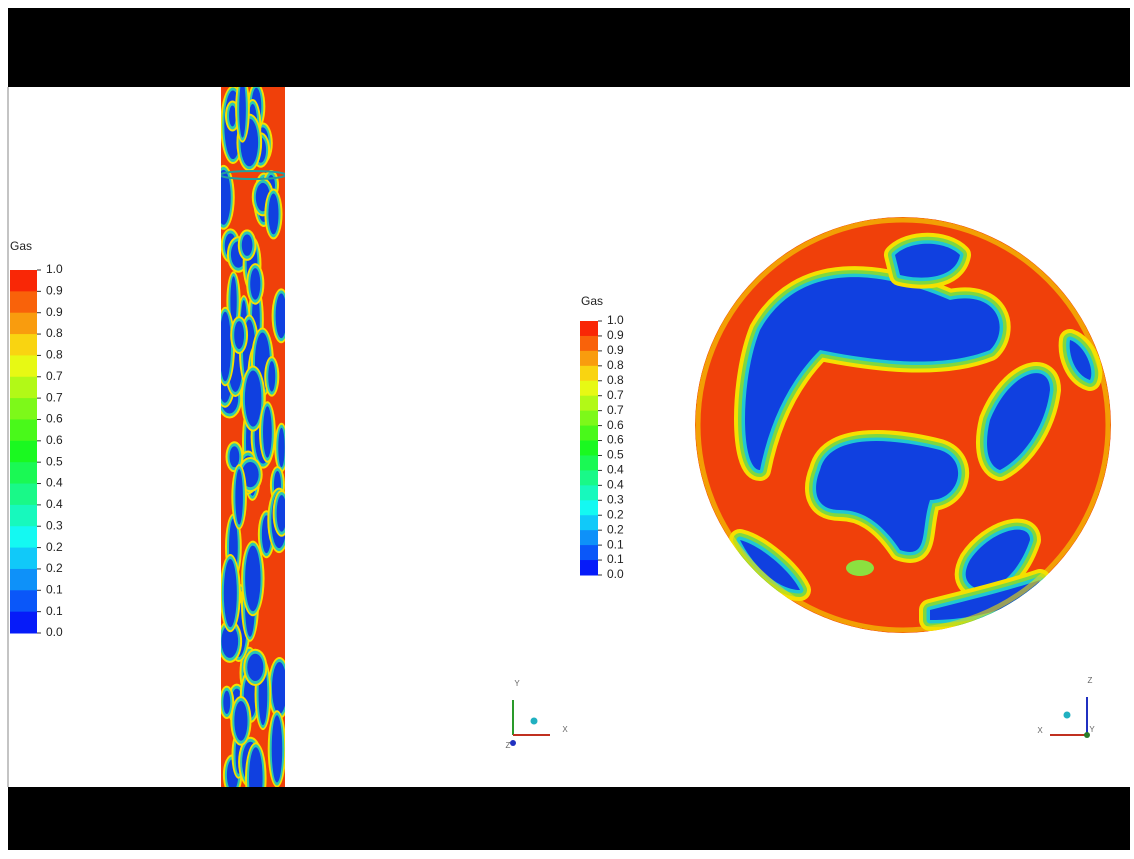  Describe the element at coordinates (253, 437) in the screenshot. I see `pipe-contour` at that location.